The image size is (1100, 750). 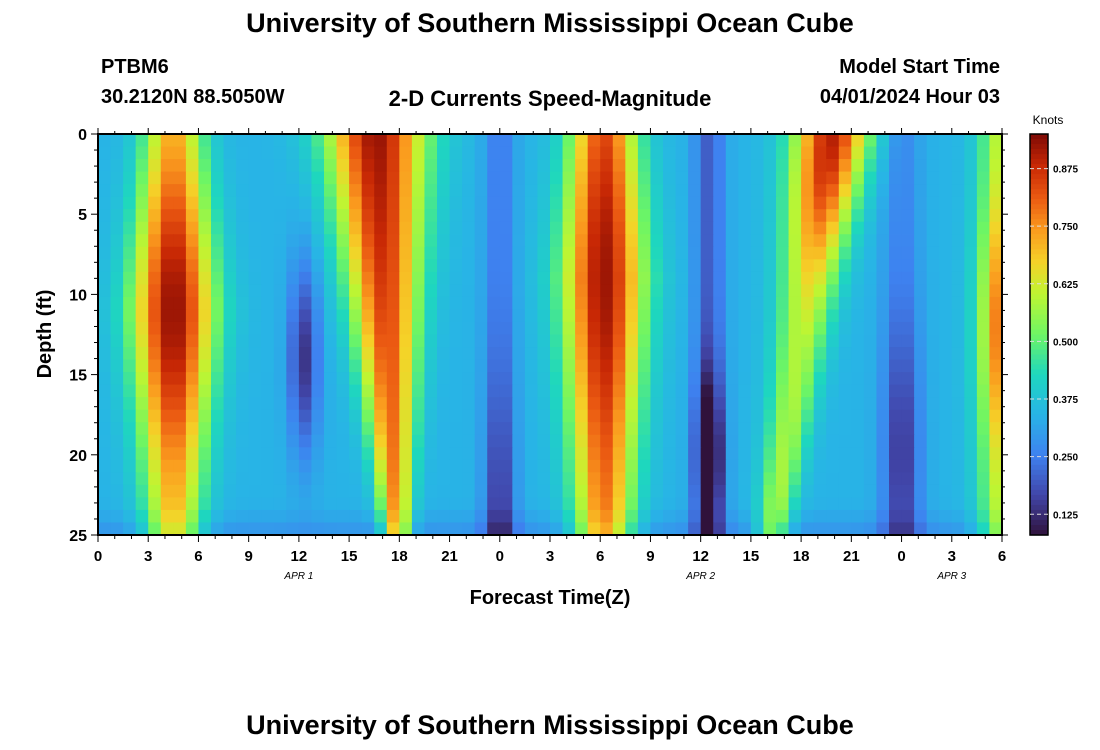 I want to click on colorbar-tick-label: 0.125, so click(x=1065, y=515).